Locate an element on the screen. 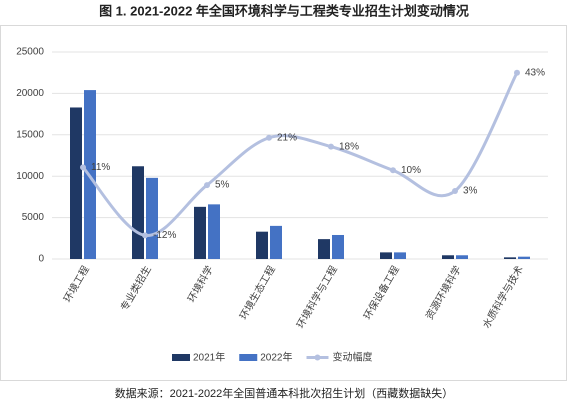 This screenshot has width=568, height=413. y-tick-label: 5000 is located at coordinates (33, 217).